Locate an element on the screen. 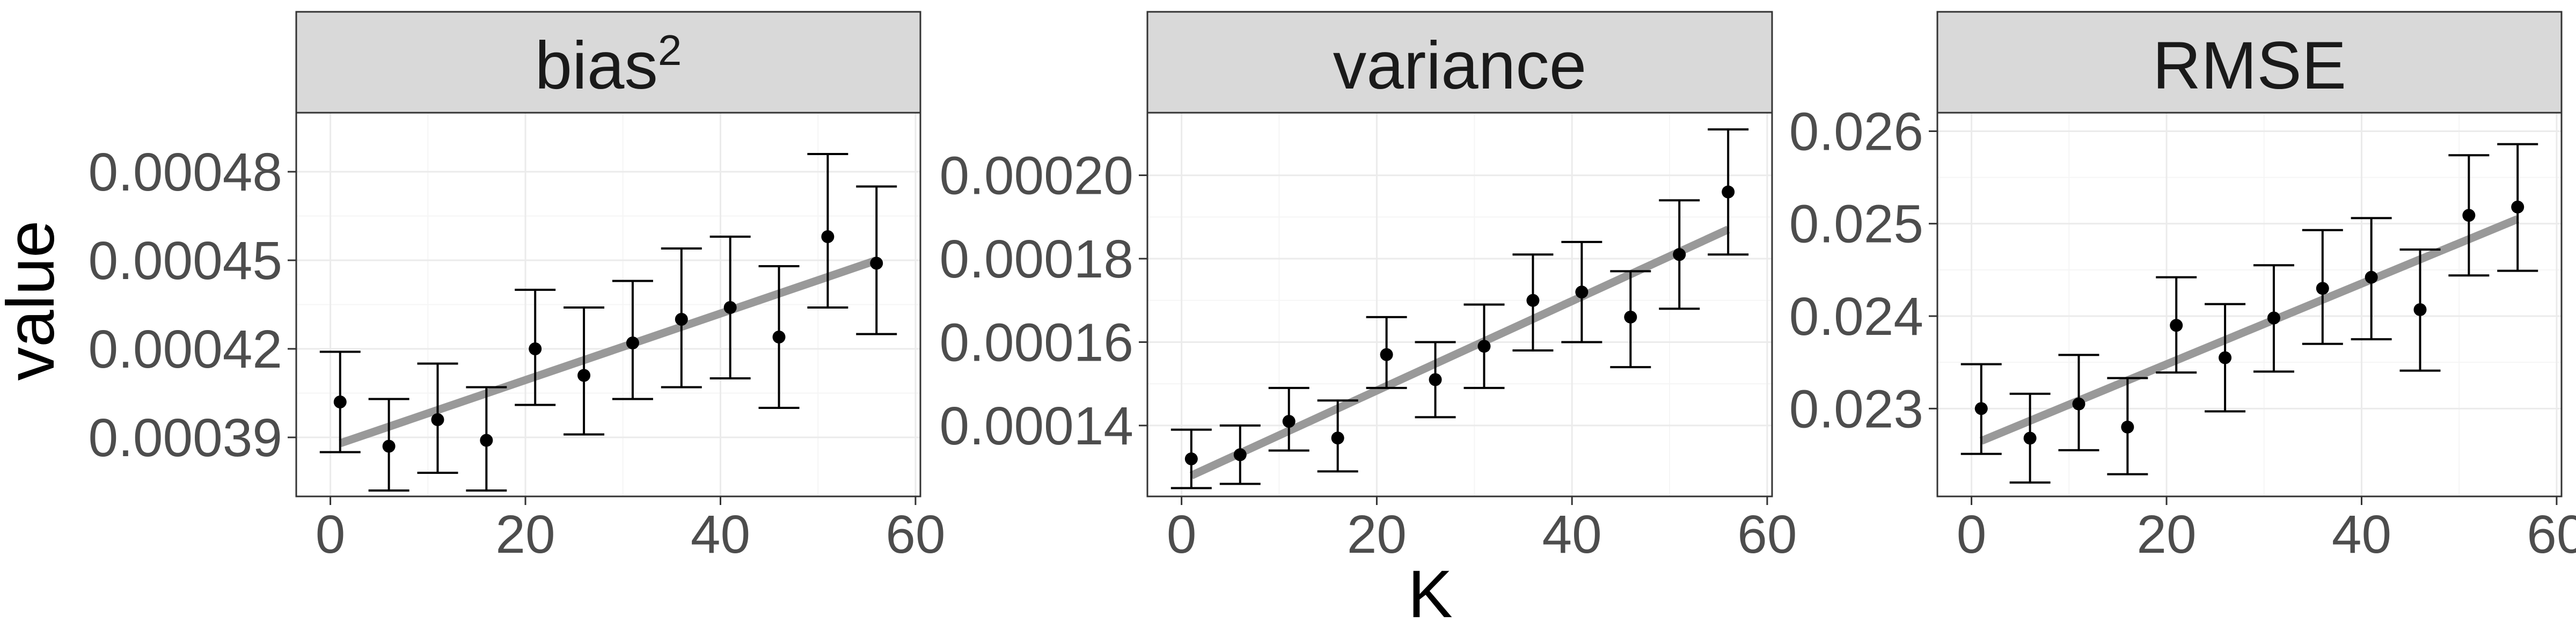 The height and width of the screenshot is (644, 2576). facet-title: bias2 is located at coordinates (608, 65).